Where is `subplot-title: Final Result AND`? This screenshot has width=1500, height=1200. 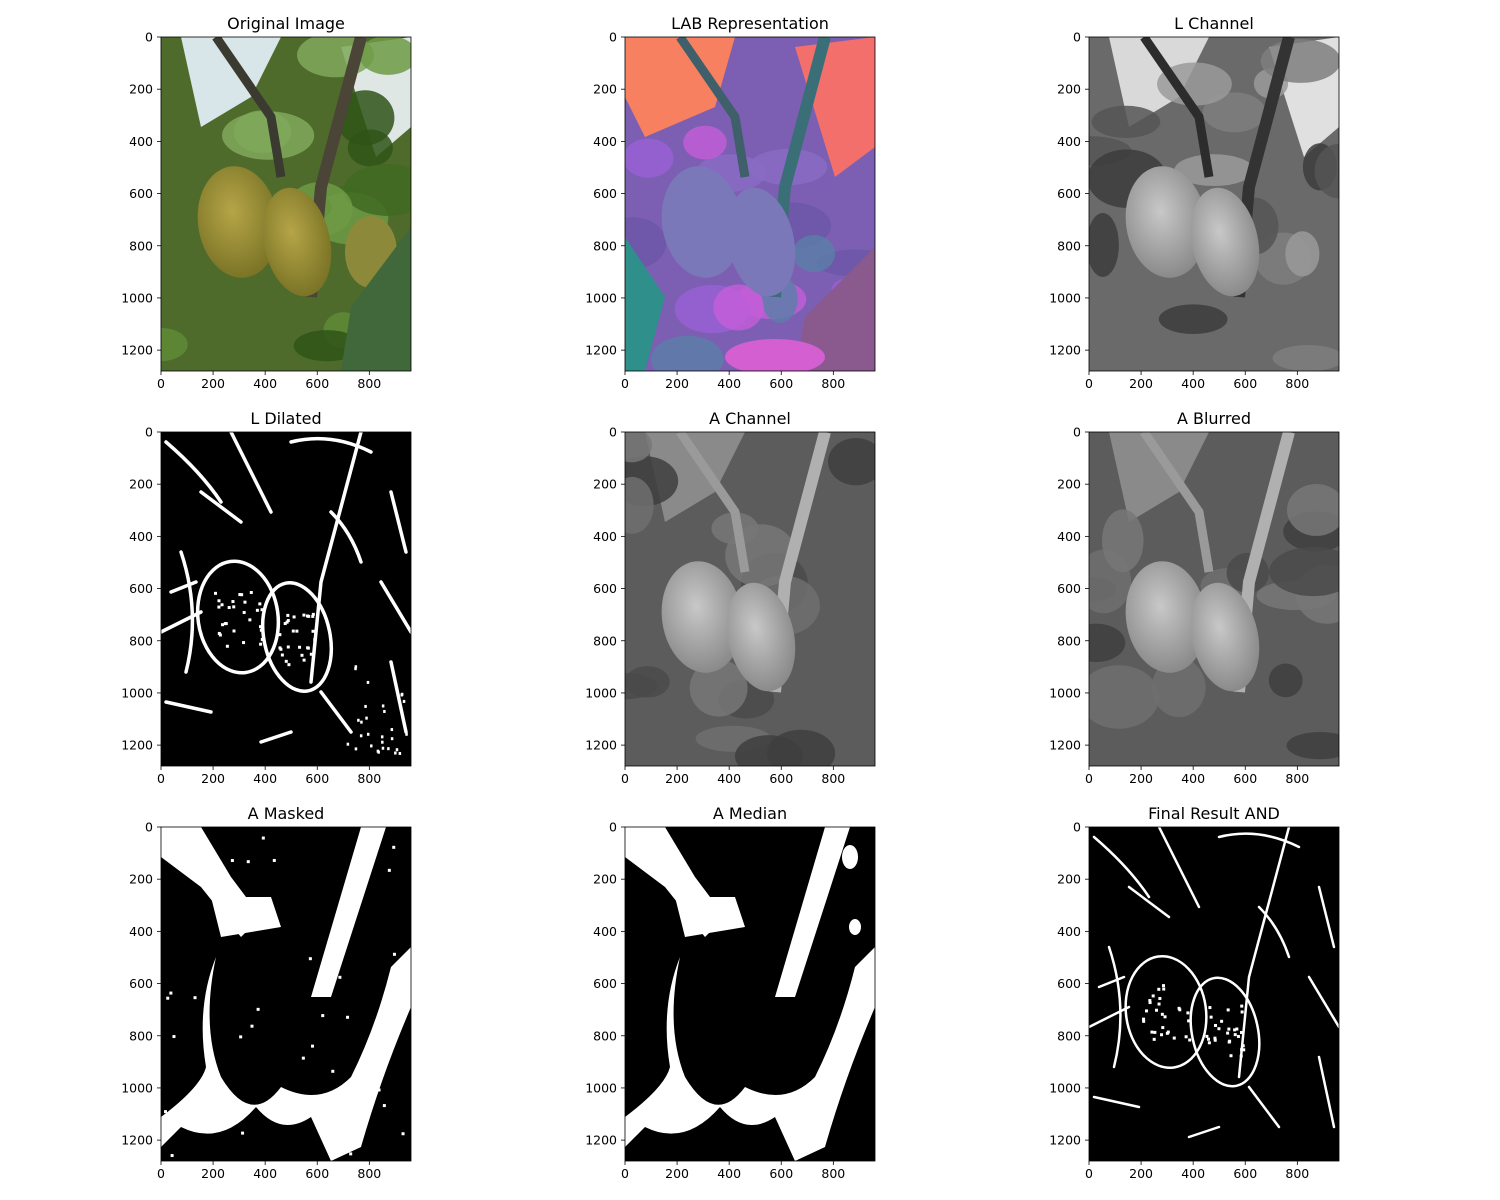 subplot-title: Final Result AND is located at coordinates (1214, 813).